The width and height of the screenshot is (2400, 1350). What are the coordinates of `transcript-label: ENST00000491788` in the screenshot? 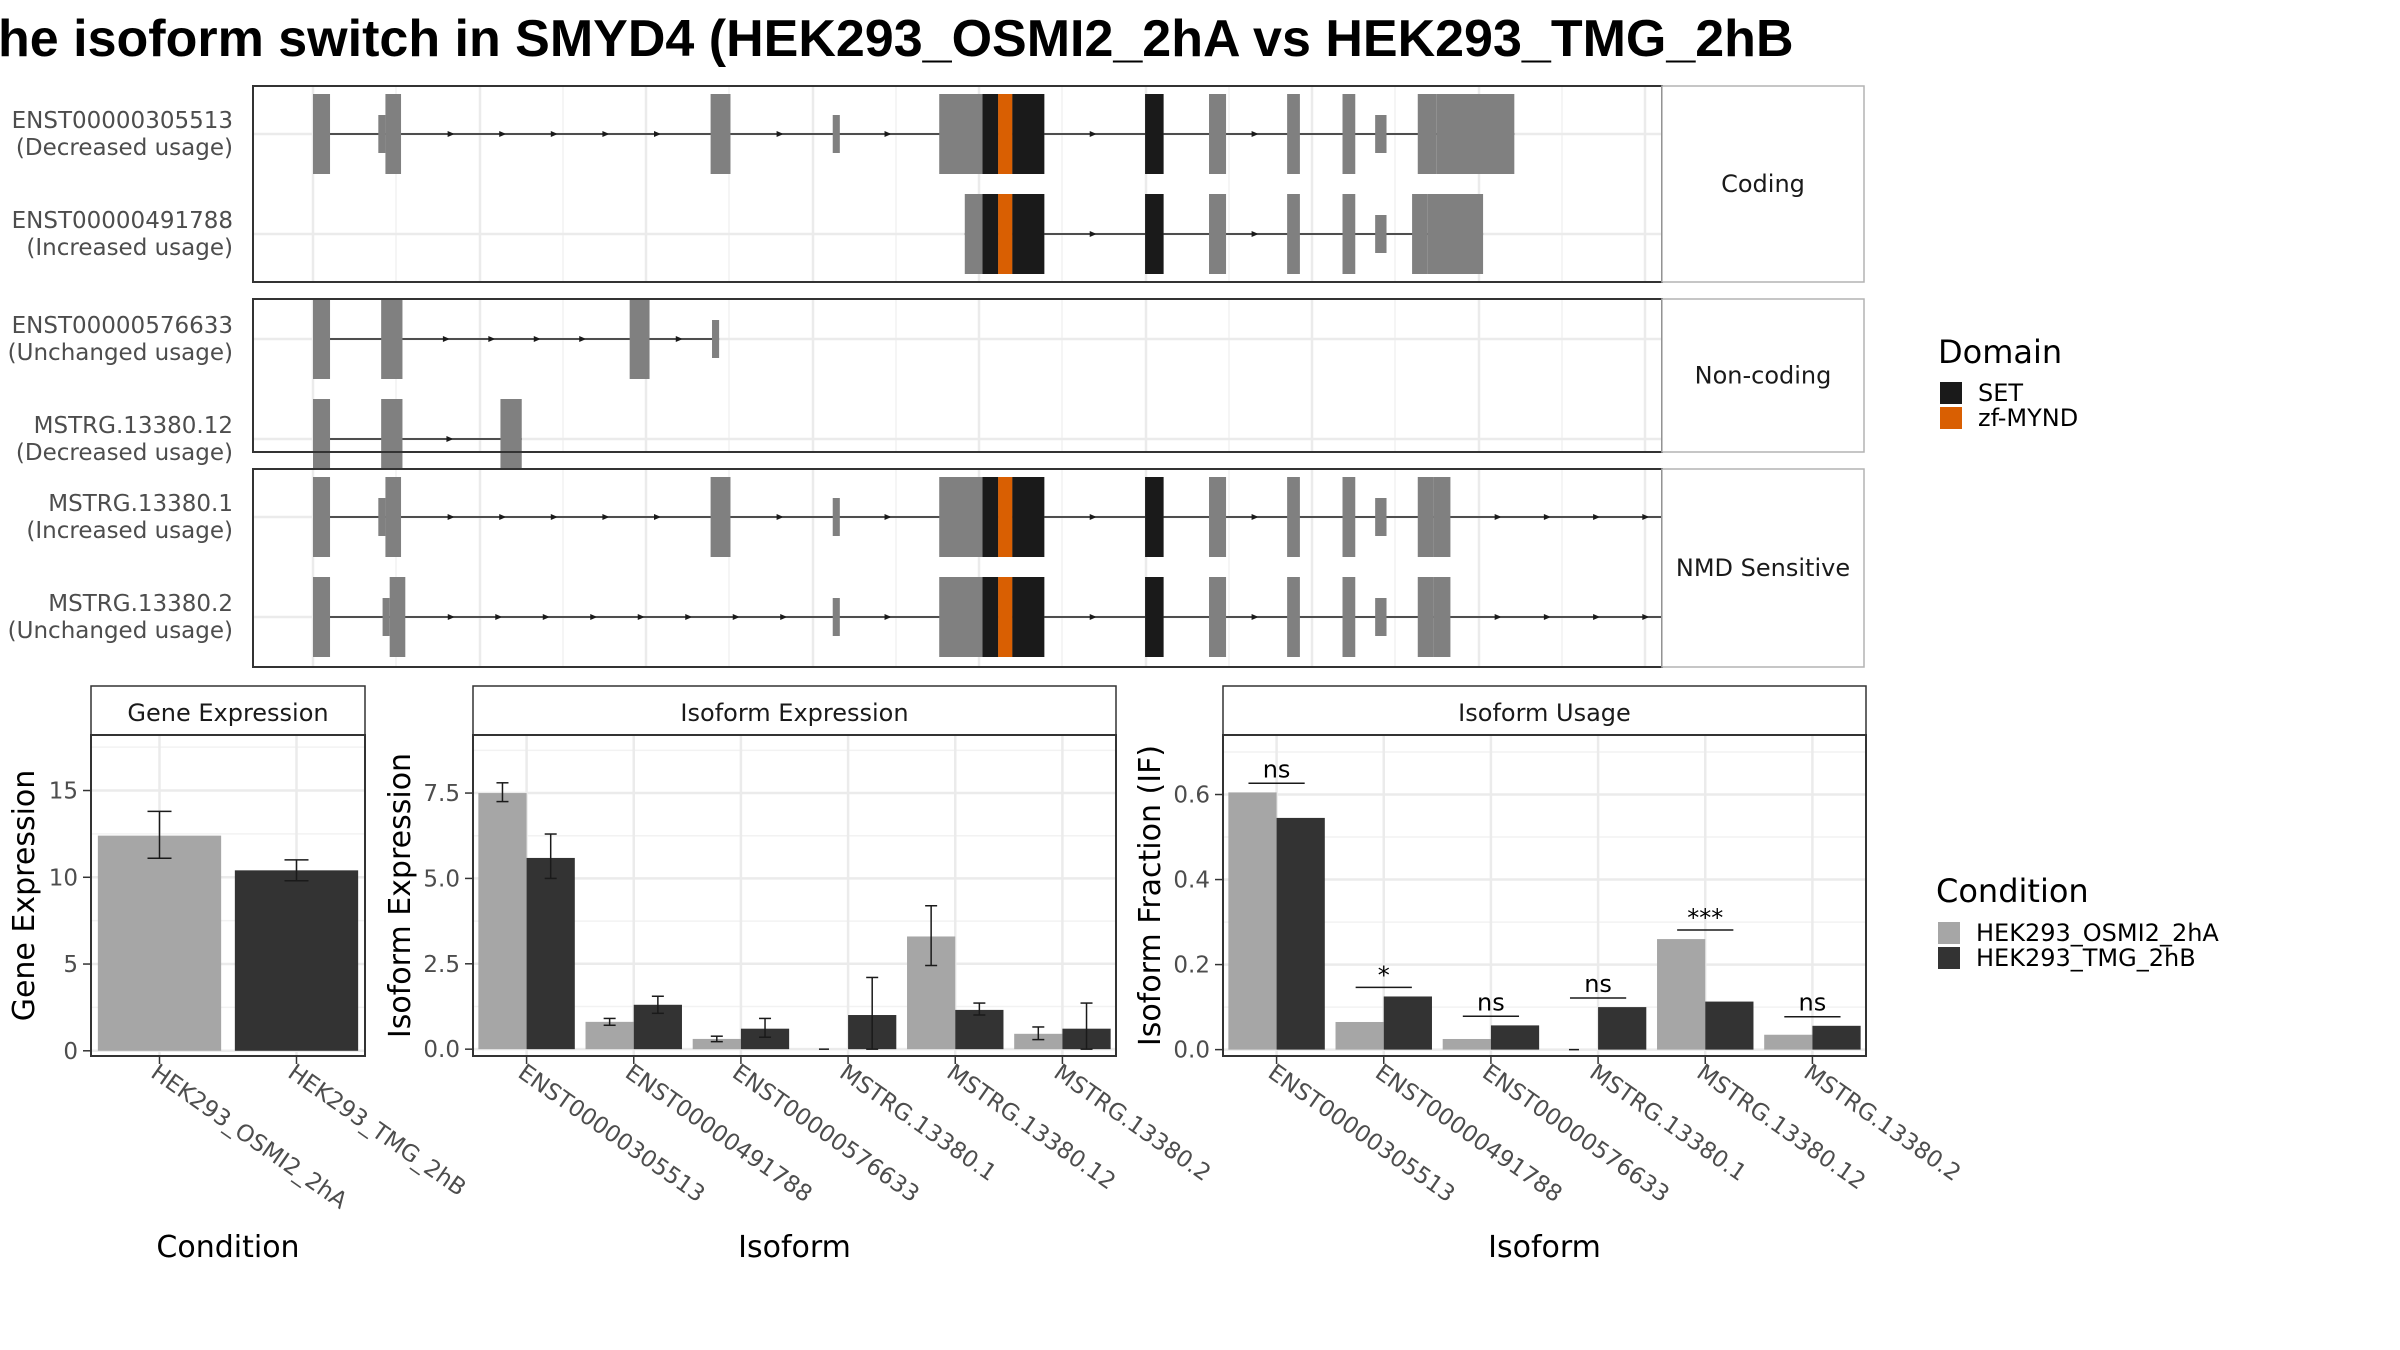 It's located at (122, 221).